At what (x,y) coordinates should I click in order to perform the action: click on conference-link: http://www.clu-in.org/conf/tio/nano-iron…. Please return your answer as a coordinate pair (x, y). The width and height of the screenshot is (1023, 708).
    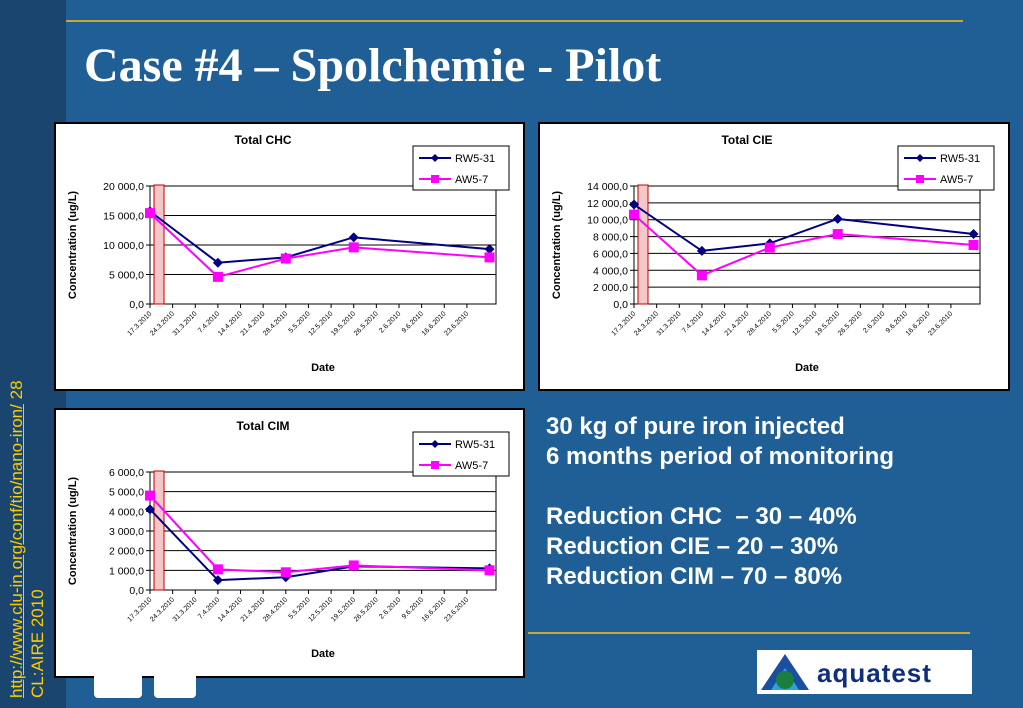
    Looking at the image, I should click on (16, 551).